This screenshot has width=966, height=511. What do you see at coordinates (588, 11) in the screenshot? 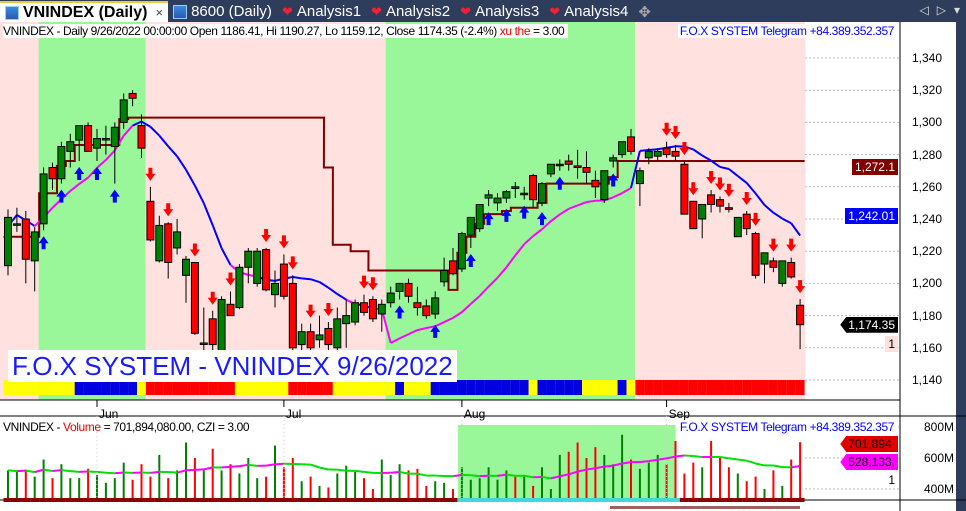
I see `tab-analysis4: ❤ Analysis4` at bounding box center [588, 11].